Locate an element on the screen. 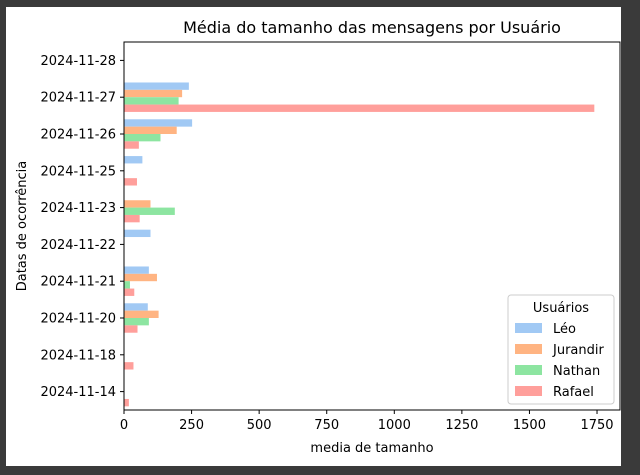 The height and width of the screenshot is (475, 640). y-tick-label: 2024-11-18 is located at coordinates (78, 355).